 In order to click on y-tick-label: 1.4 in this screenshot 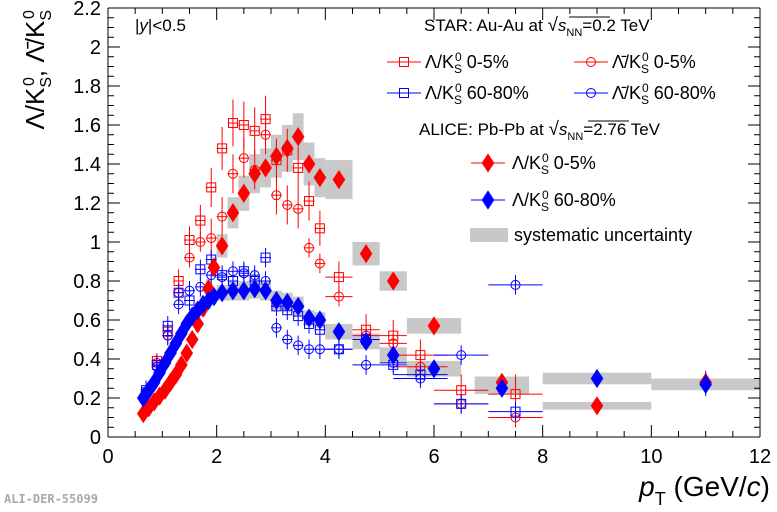, I will do `click(87, 165)`.